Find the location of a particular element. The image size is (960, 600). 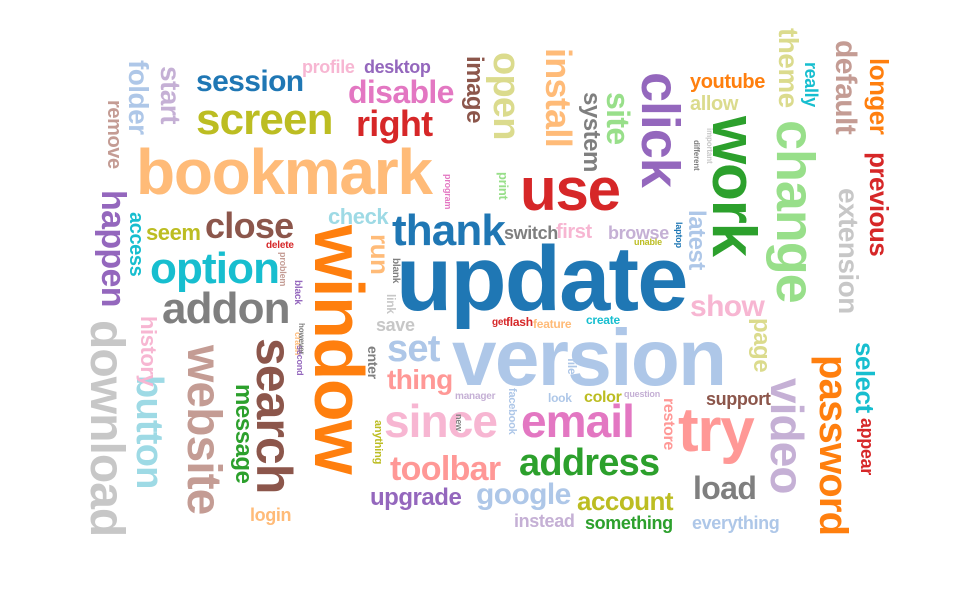

word-really: really is located at coordinates (811, 84).